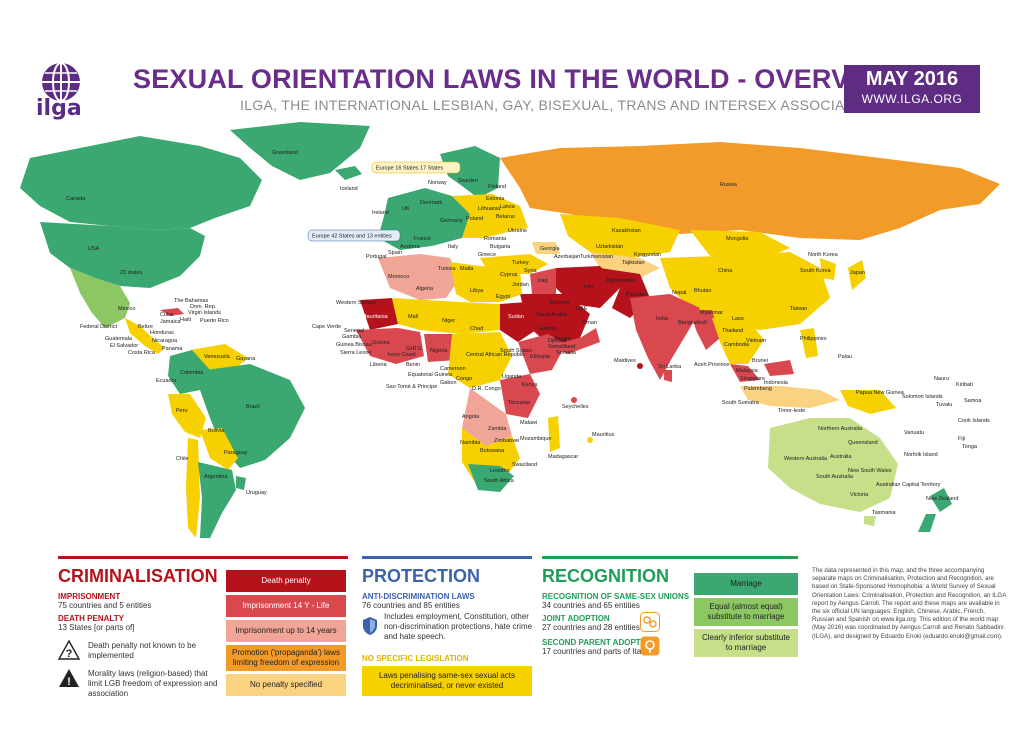 This screenshot has height=734, width=1024. Describe the element at coordinates (468, 181) in the screenshot. I see `map-label-sweden: Sweden` at that location.